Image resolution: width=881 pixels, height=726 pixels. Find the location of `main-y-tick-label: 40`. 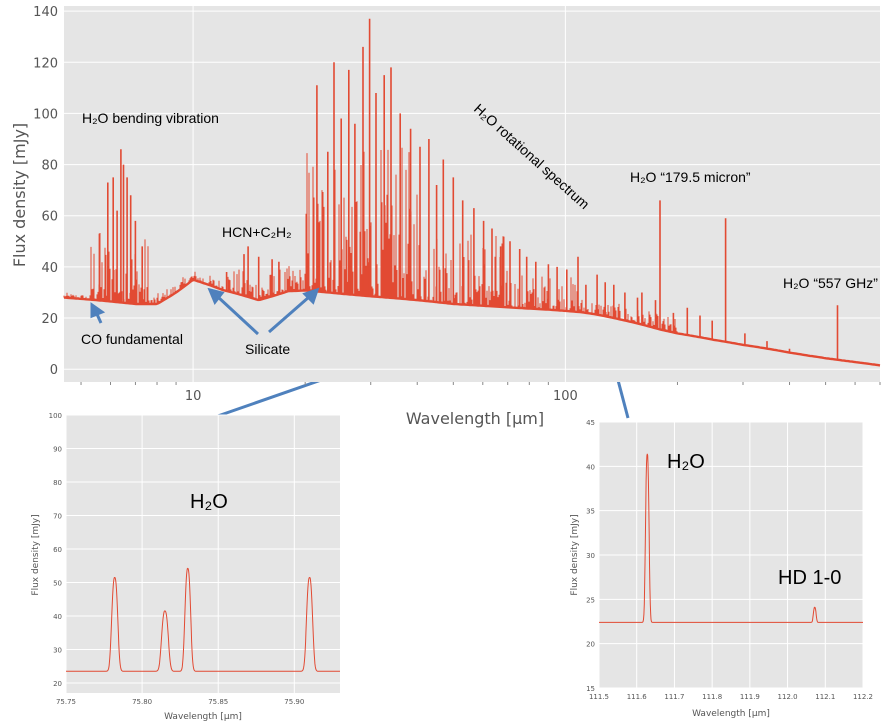

main-y-tick-label: 40 is located at coordinates (49, 268).